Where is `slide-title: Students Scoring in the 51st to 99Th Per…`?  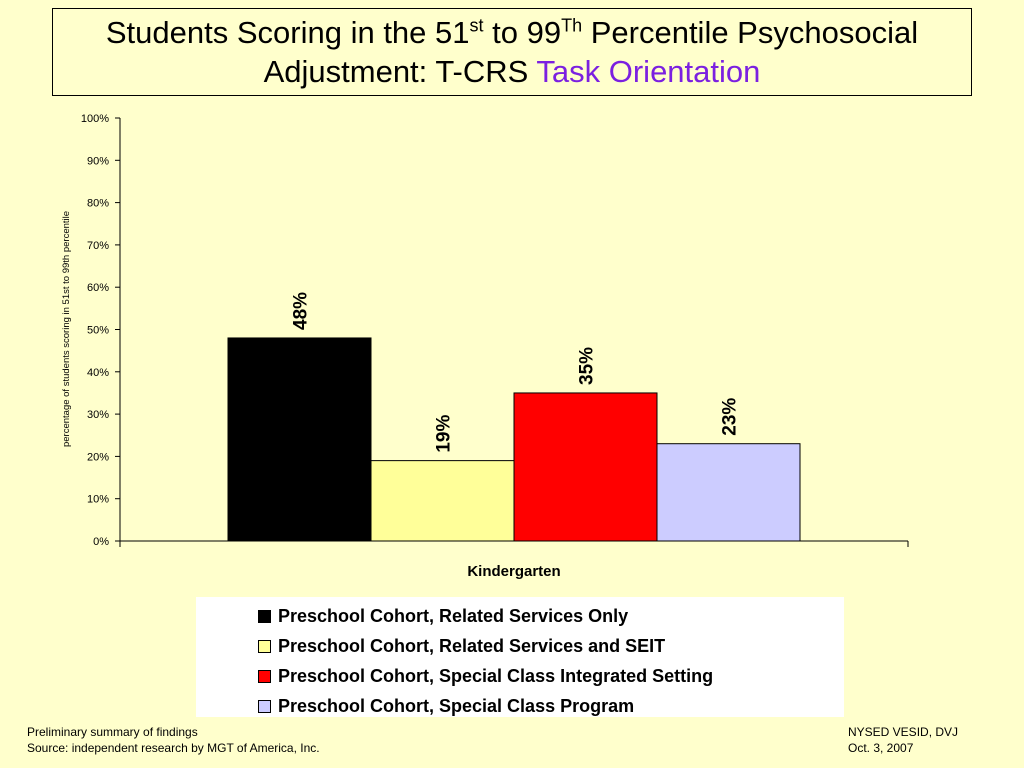 slide-title: Students Scoring in the 51st to 99Th Per… is located at coordinates (512, 52).